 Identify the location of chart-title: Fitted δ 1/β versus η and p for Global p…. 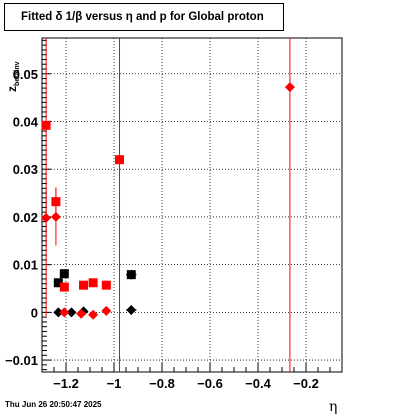
(142, 17).